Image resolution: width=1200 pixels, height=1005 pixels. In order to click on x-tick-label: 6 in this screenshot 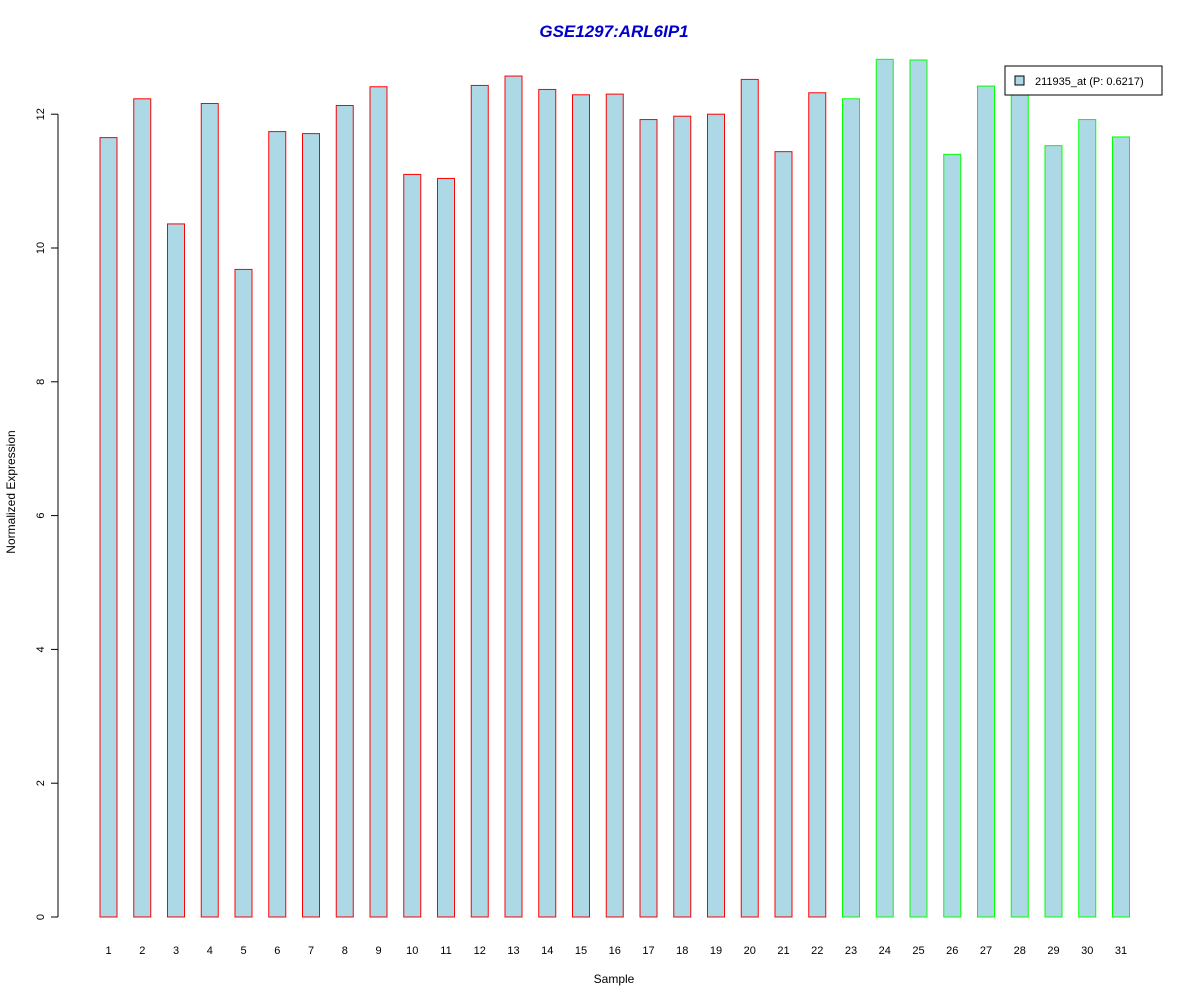, I will do `click(277, 951)`.